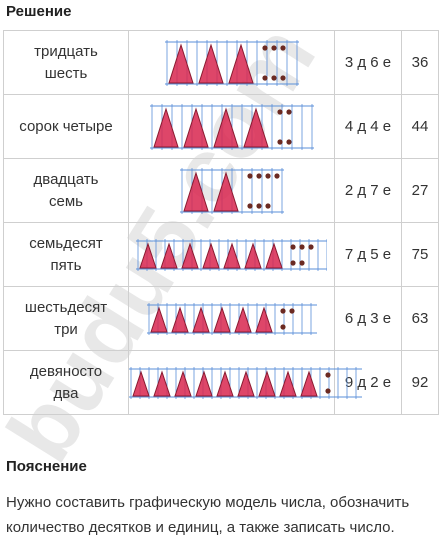 This screenshot has width=445, height=540. I want to click on solution-heading: Решение, so click(39, 11).